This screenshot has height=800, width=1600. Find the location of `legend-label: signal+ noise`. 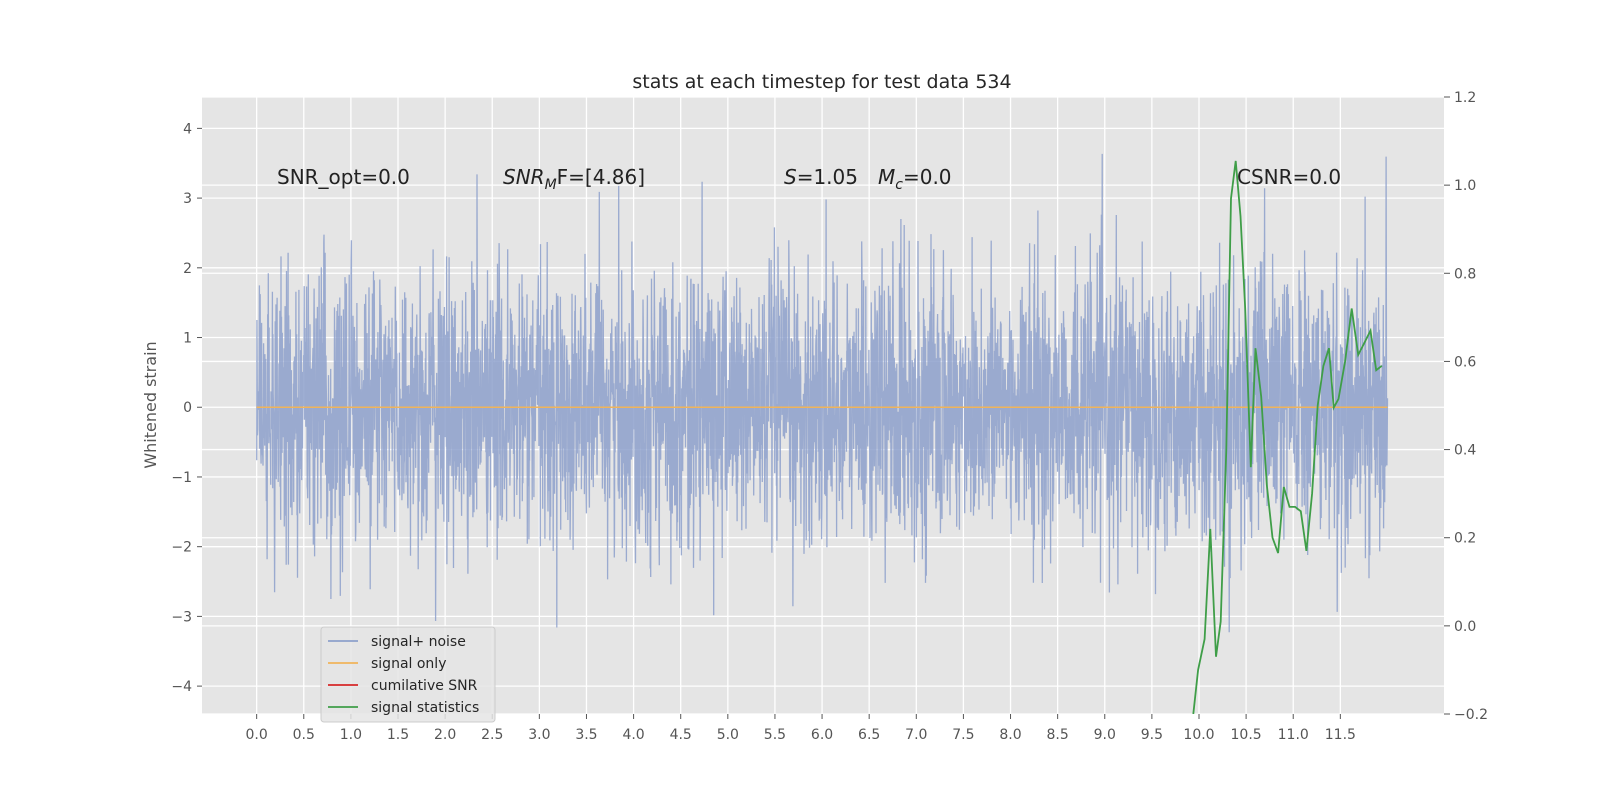

legend-label: signal+ noise is located at coordinates (418, 642).